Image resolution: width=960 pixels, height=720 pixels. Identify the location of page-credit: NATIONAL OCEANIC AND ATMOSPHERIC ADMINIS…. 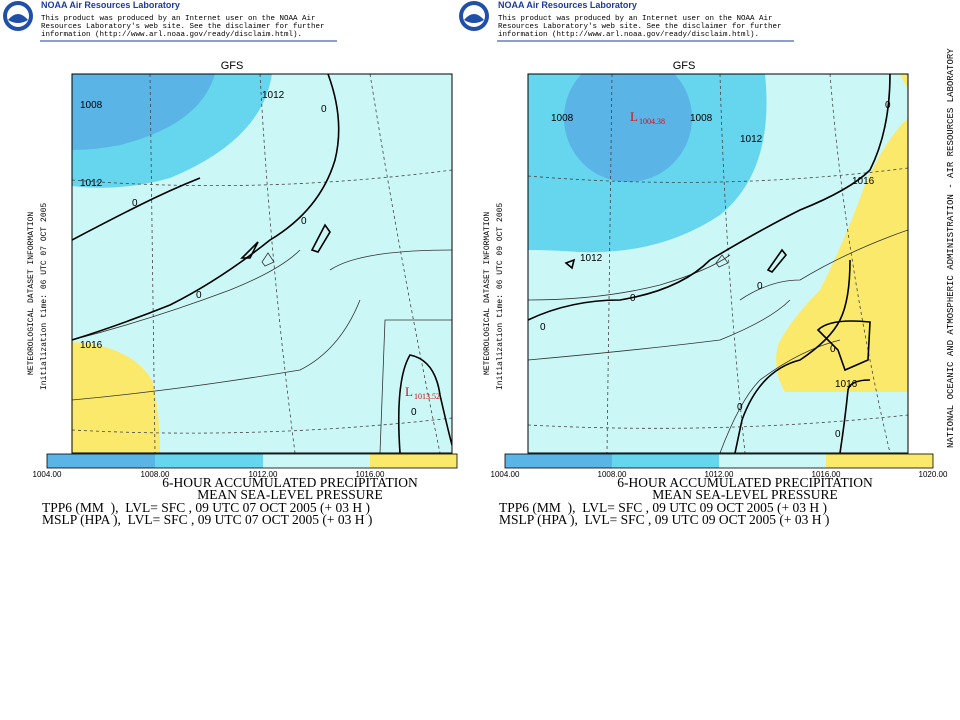
(951, 248).